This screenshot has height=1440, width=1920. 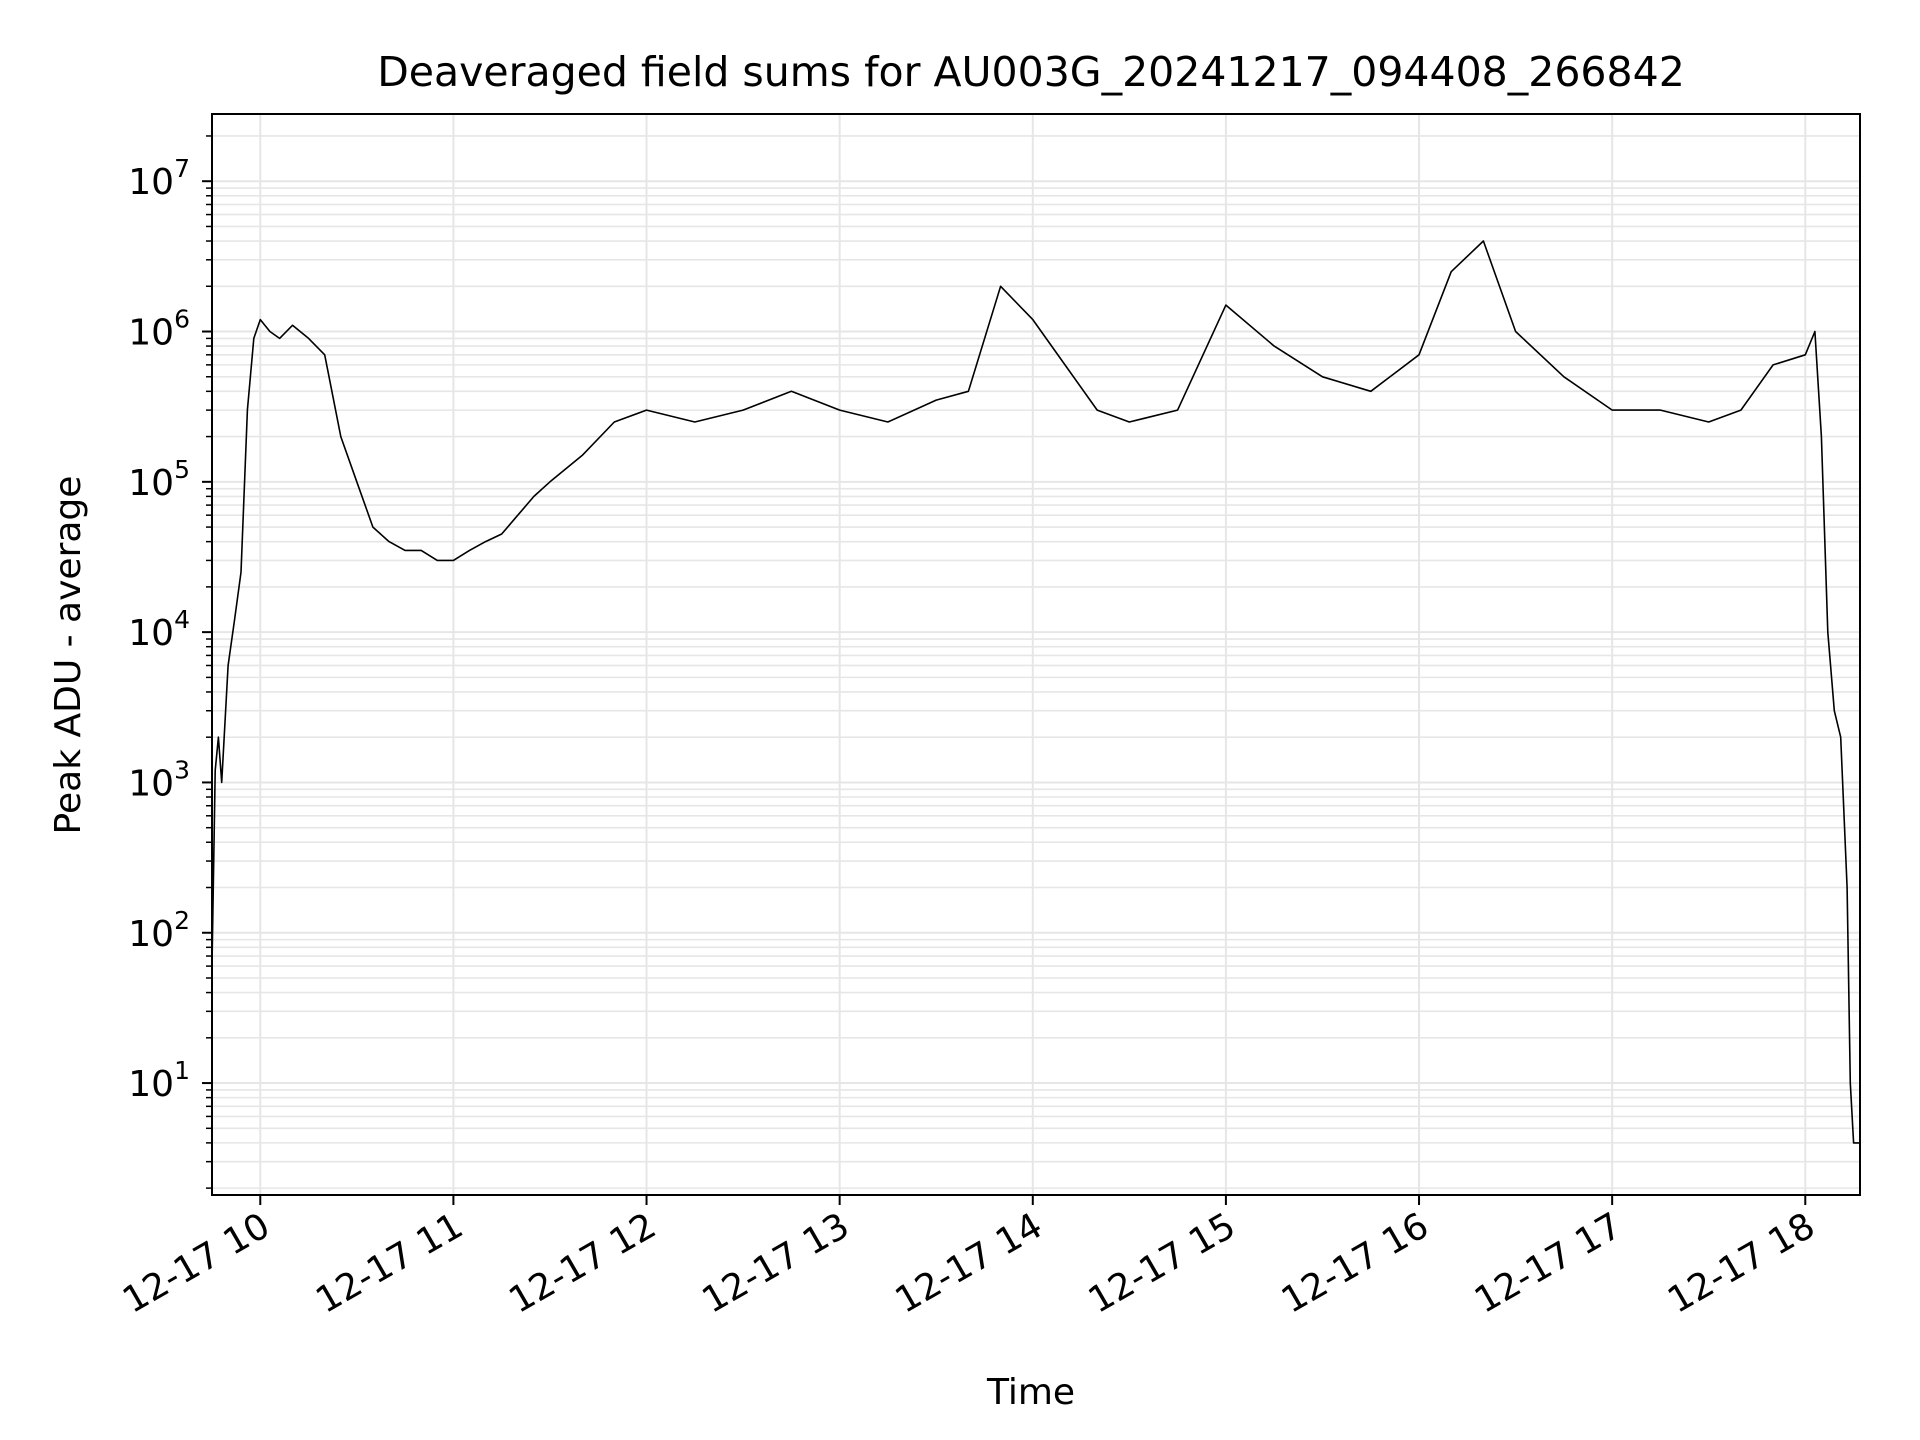 I want to click on y-axis-label: Peak ADU - average, so click(x=68, y=655).